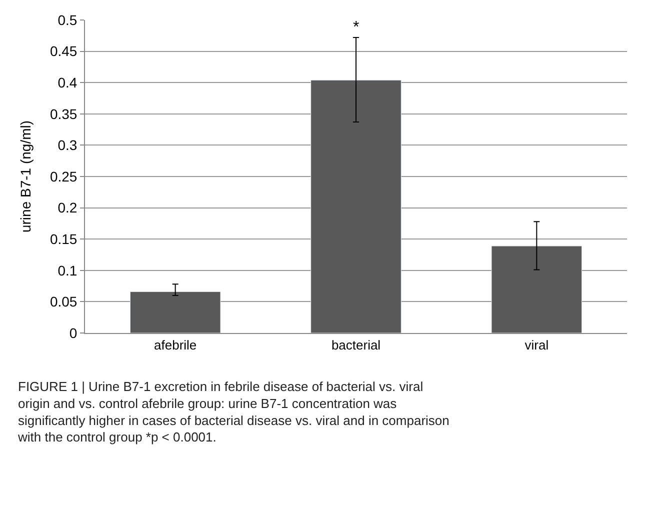 This screenshot has width=657, height=523. I want to click on y-tick-label: 0.3, so click(68, 145).